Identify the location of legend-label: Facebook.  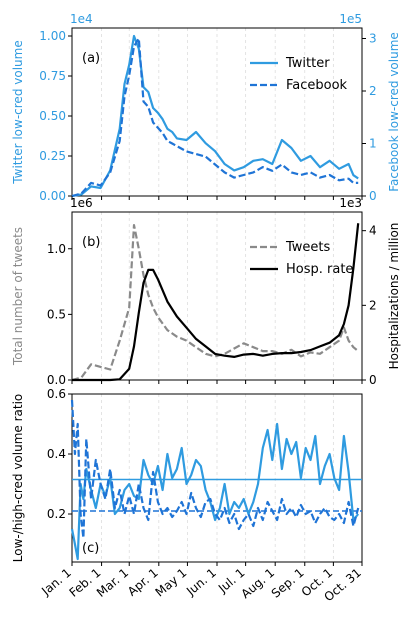
(317, 85).